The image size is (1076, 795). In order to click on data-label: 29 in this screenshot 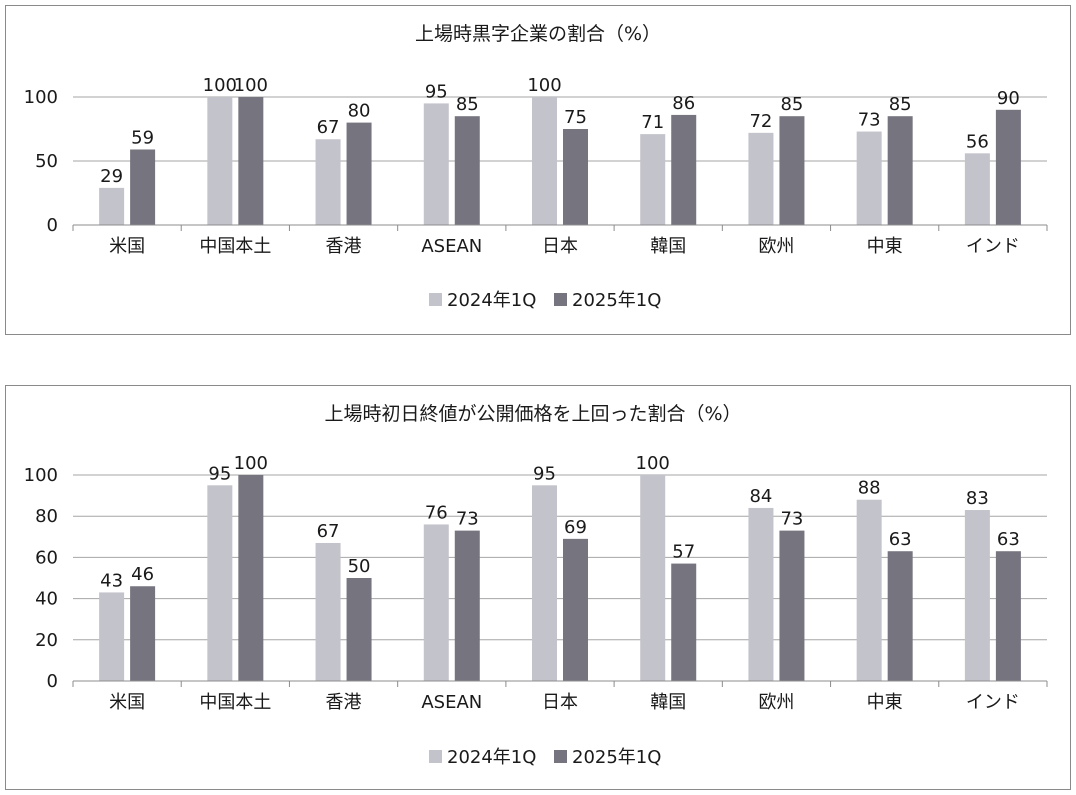, I will do `click(111, 176)`.